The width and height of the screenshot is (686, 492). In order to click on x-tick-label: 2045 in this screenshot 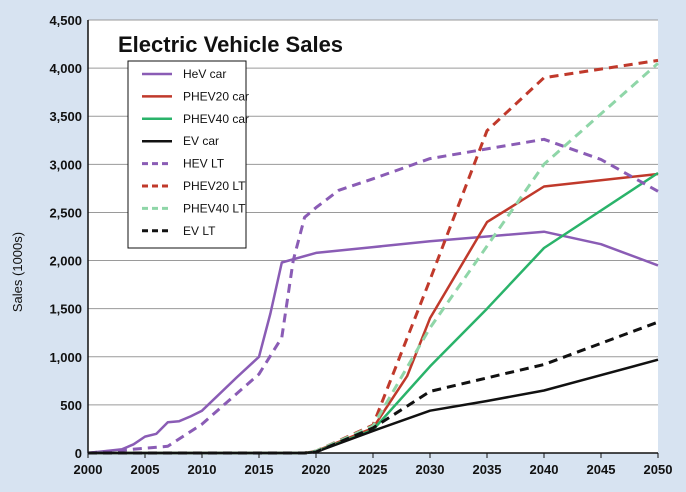, I will do `click(601, 469)`.